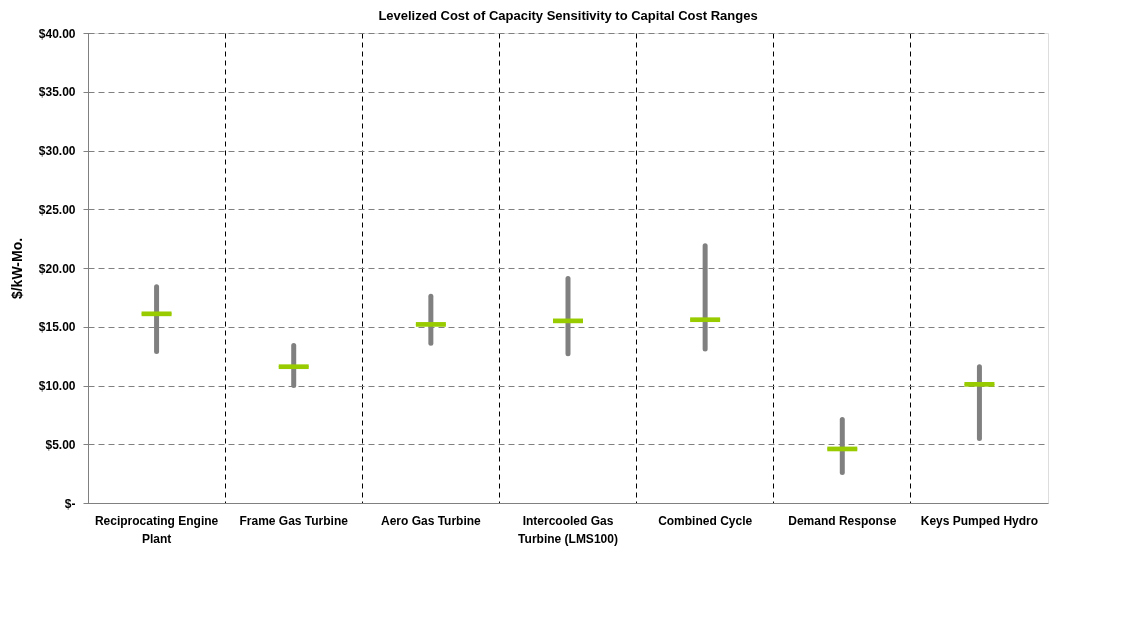  Describe the element at coordinates (57, 386) in the screenshot. I see `y-tick-label: $10.00` at that location.